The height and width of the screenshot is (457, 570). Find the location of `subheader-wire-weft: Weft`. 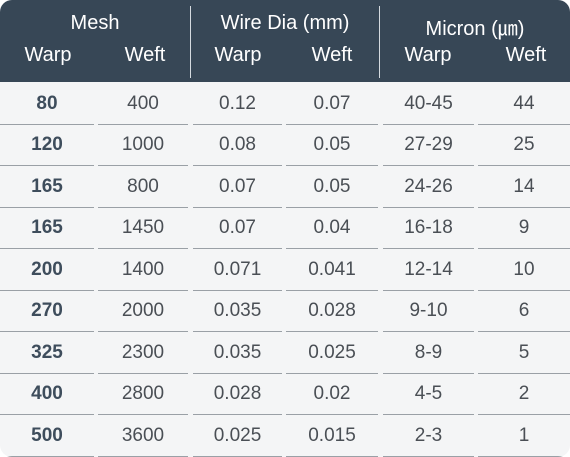

subheader-wire-weft: Weft is located at coordinates (332, 55).